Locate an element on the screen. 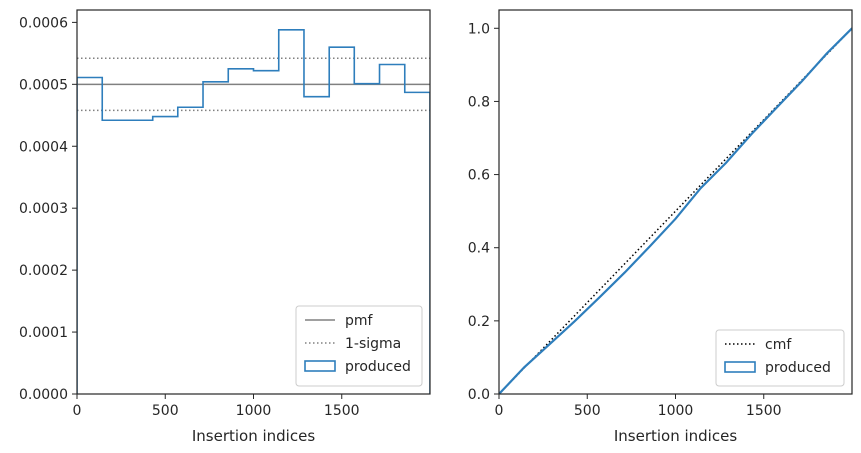 This screenshot has width=861, height=453. y-tick-label: 0.0 is located at coordinates (479, 395).